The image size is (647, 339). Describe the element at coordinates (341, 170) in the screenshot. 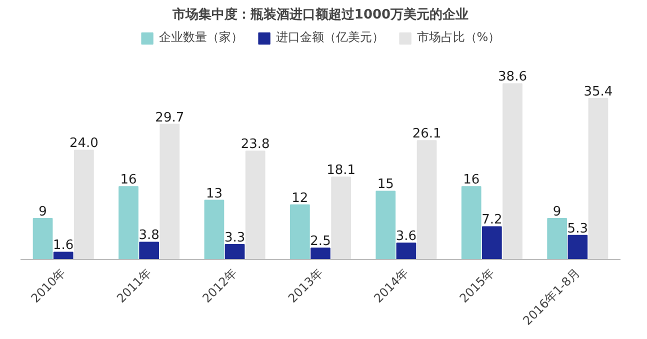

I see `data-label: 18.1` at that location.